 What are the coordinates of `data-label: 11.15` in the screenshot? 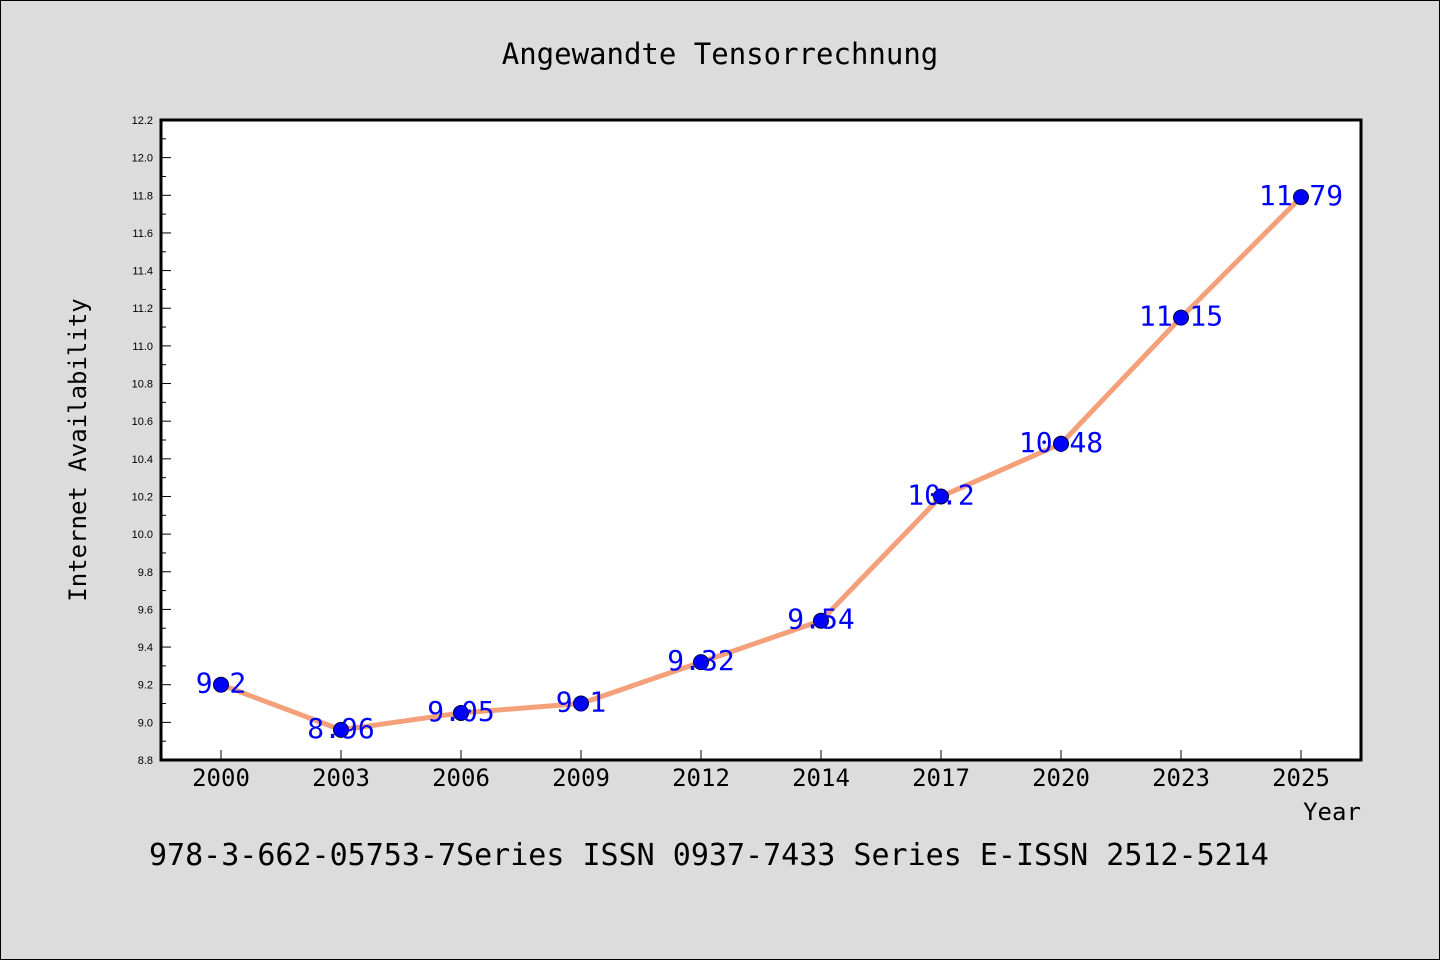 It's located at (1181, 316).